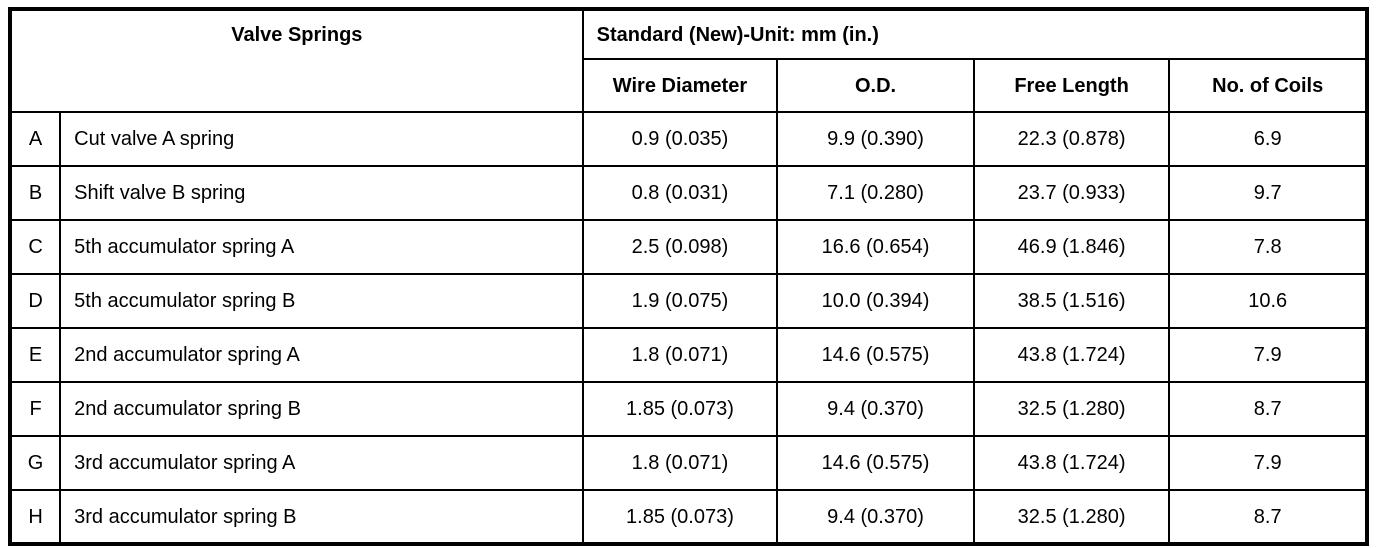 The height and width of the screenshot is (548, 1392). Describe the element at coordinates (321, 355) in the screenshot. I see `cell-spring-name: 2nd accumulator spring A` at that location.